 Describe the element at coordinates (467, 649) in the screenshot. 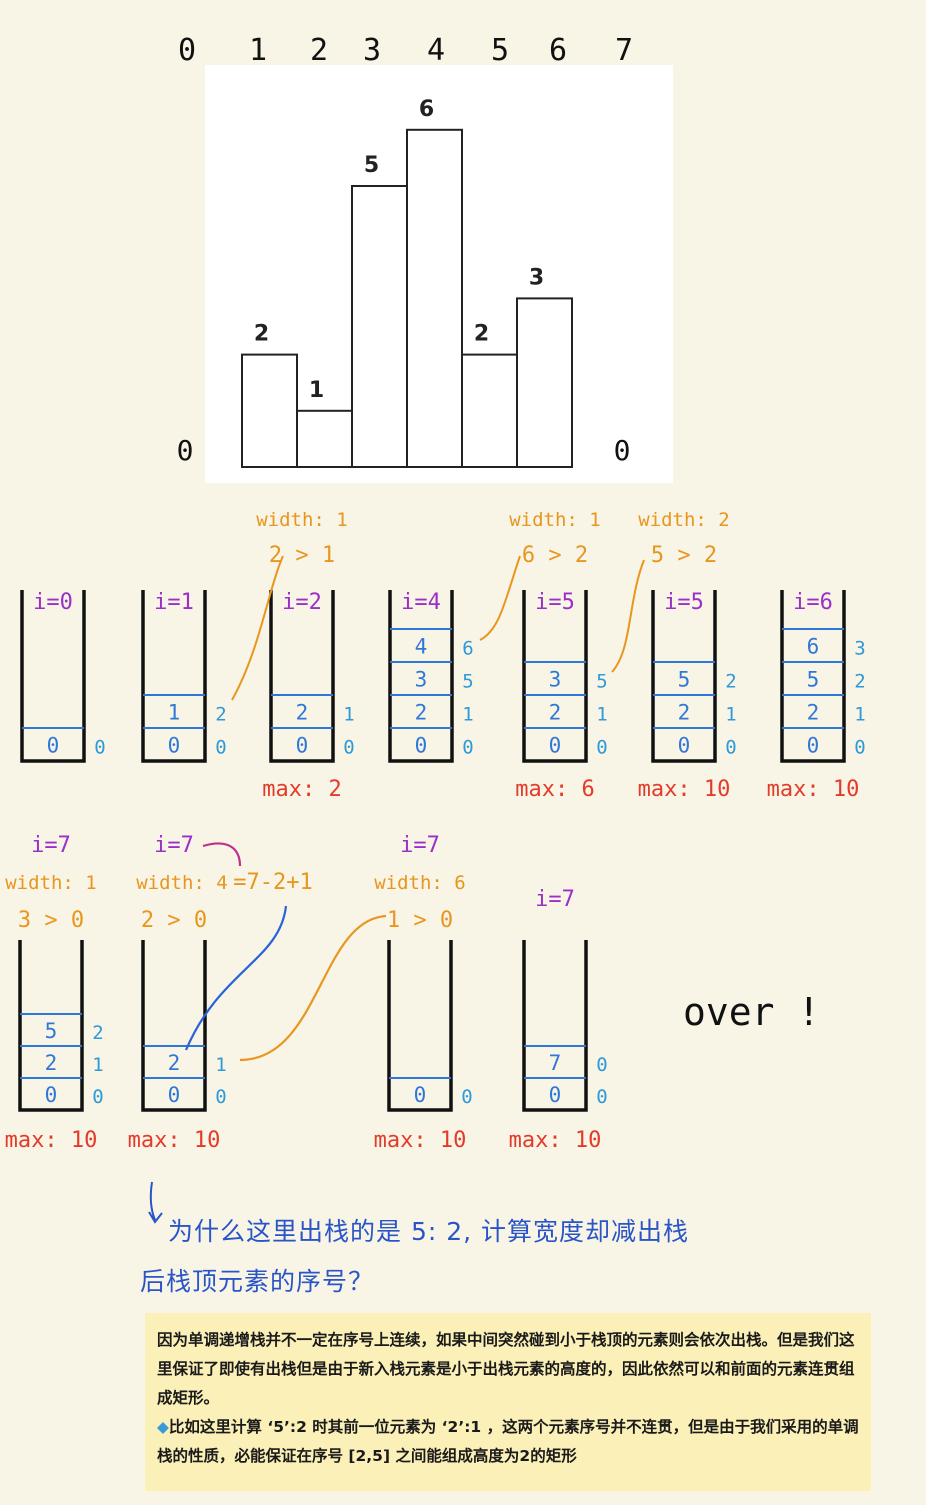

I see `stack-cell-index: 6` at that location.